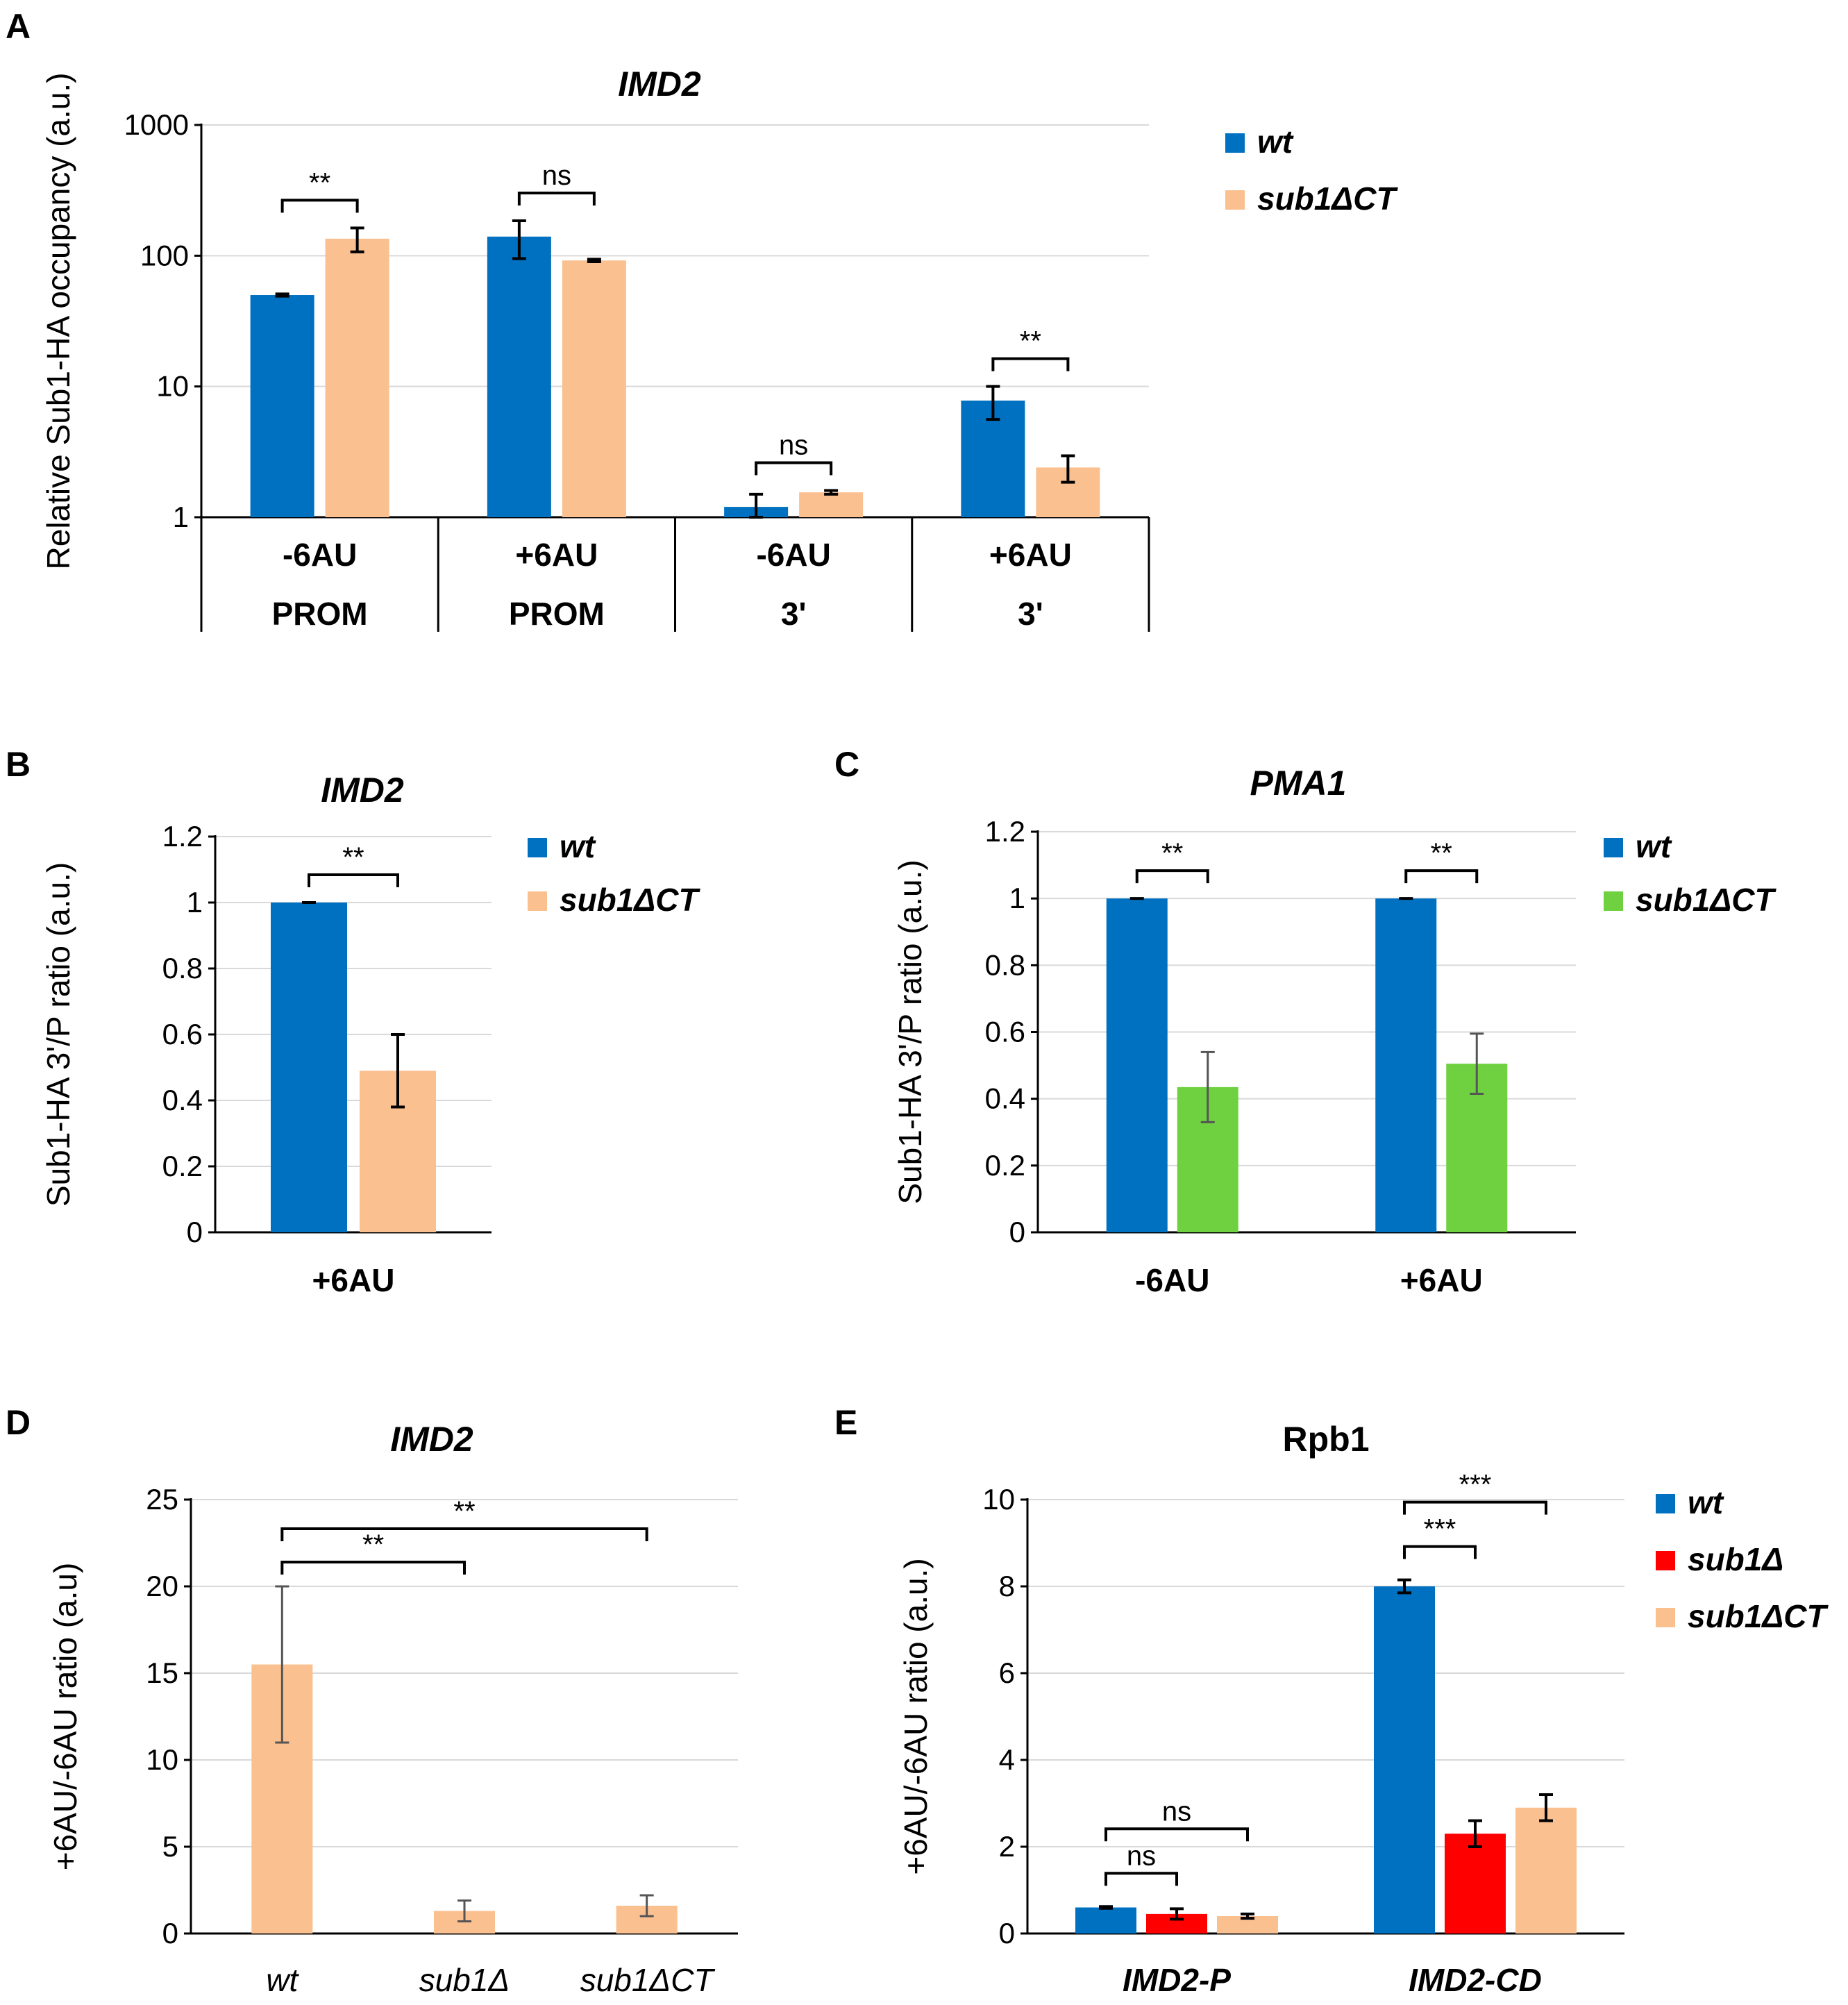 The width and height of the screenshot is (1848, 2005). Describe the element at coordinates (1475, 1883) in the screenshot. I see `bar-sub1-imd2-cd` at that location.